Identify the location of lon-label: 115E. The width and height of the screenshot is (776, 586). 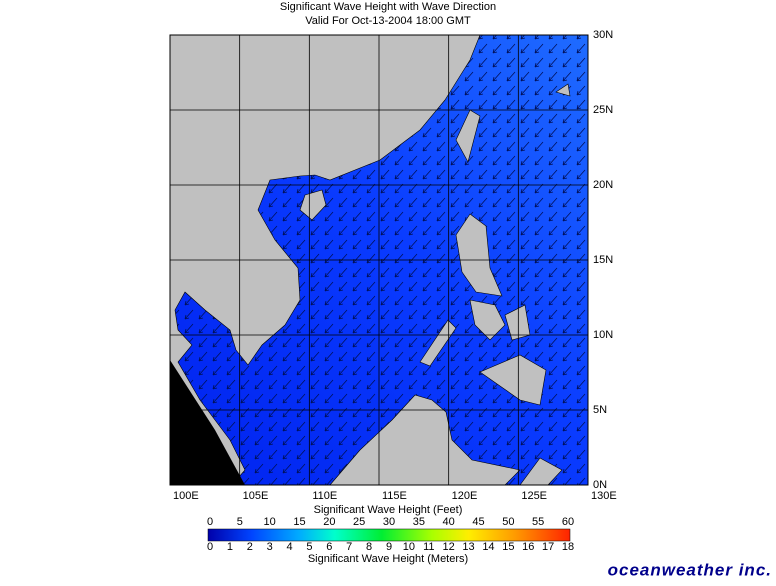
(394, 496).